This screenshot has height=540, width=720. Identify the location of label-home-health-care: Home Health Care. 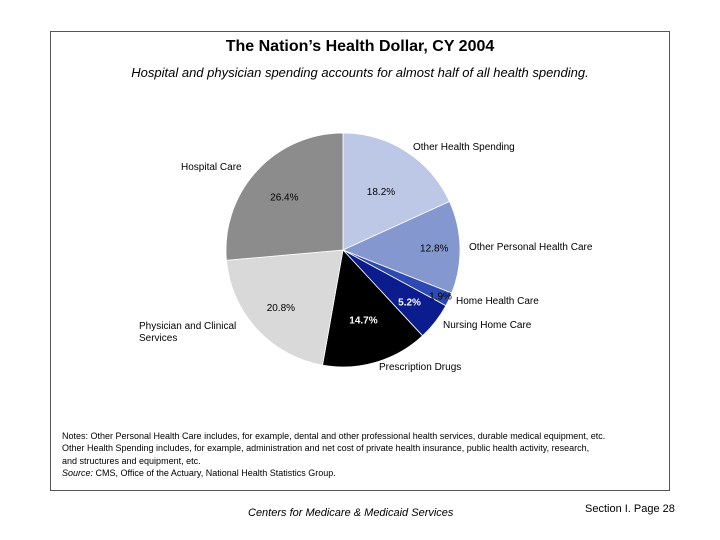
(497, 301).